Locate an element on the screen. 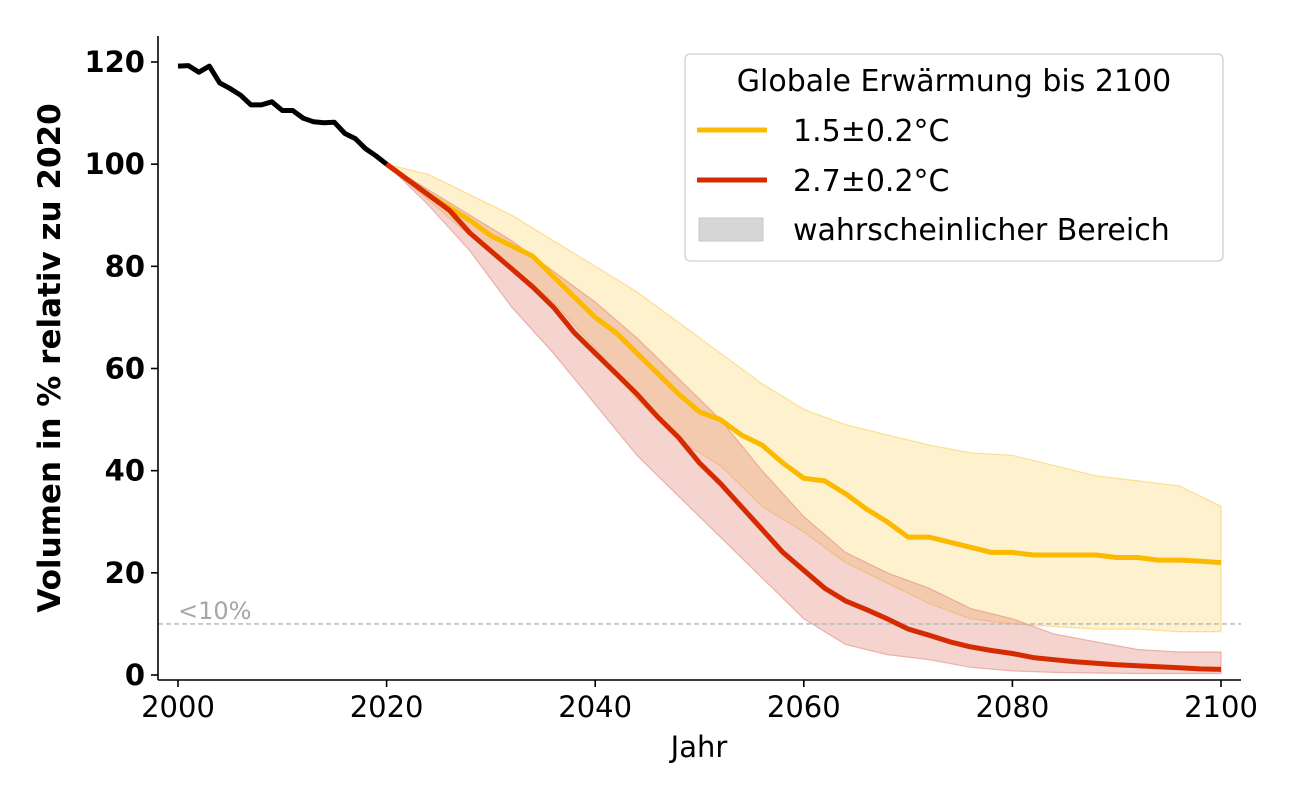 The height and width of the screenshot is (800, 1300). x-tick-label: 2080 is located at coordinates (1012, 707).